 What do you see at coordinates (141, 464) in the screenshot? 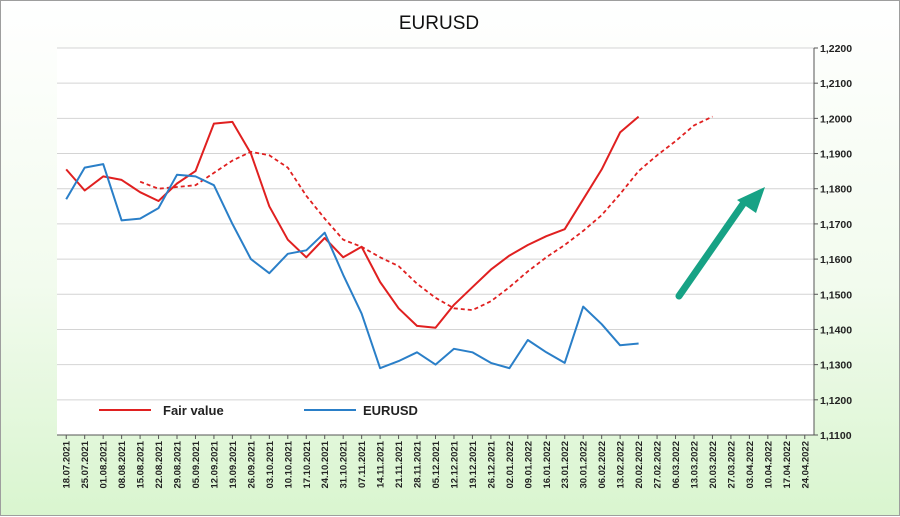
I see `x-tick-label: 15.08.2021` at bounding box center [141, 464].